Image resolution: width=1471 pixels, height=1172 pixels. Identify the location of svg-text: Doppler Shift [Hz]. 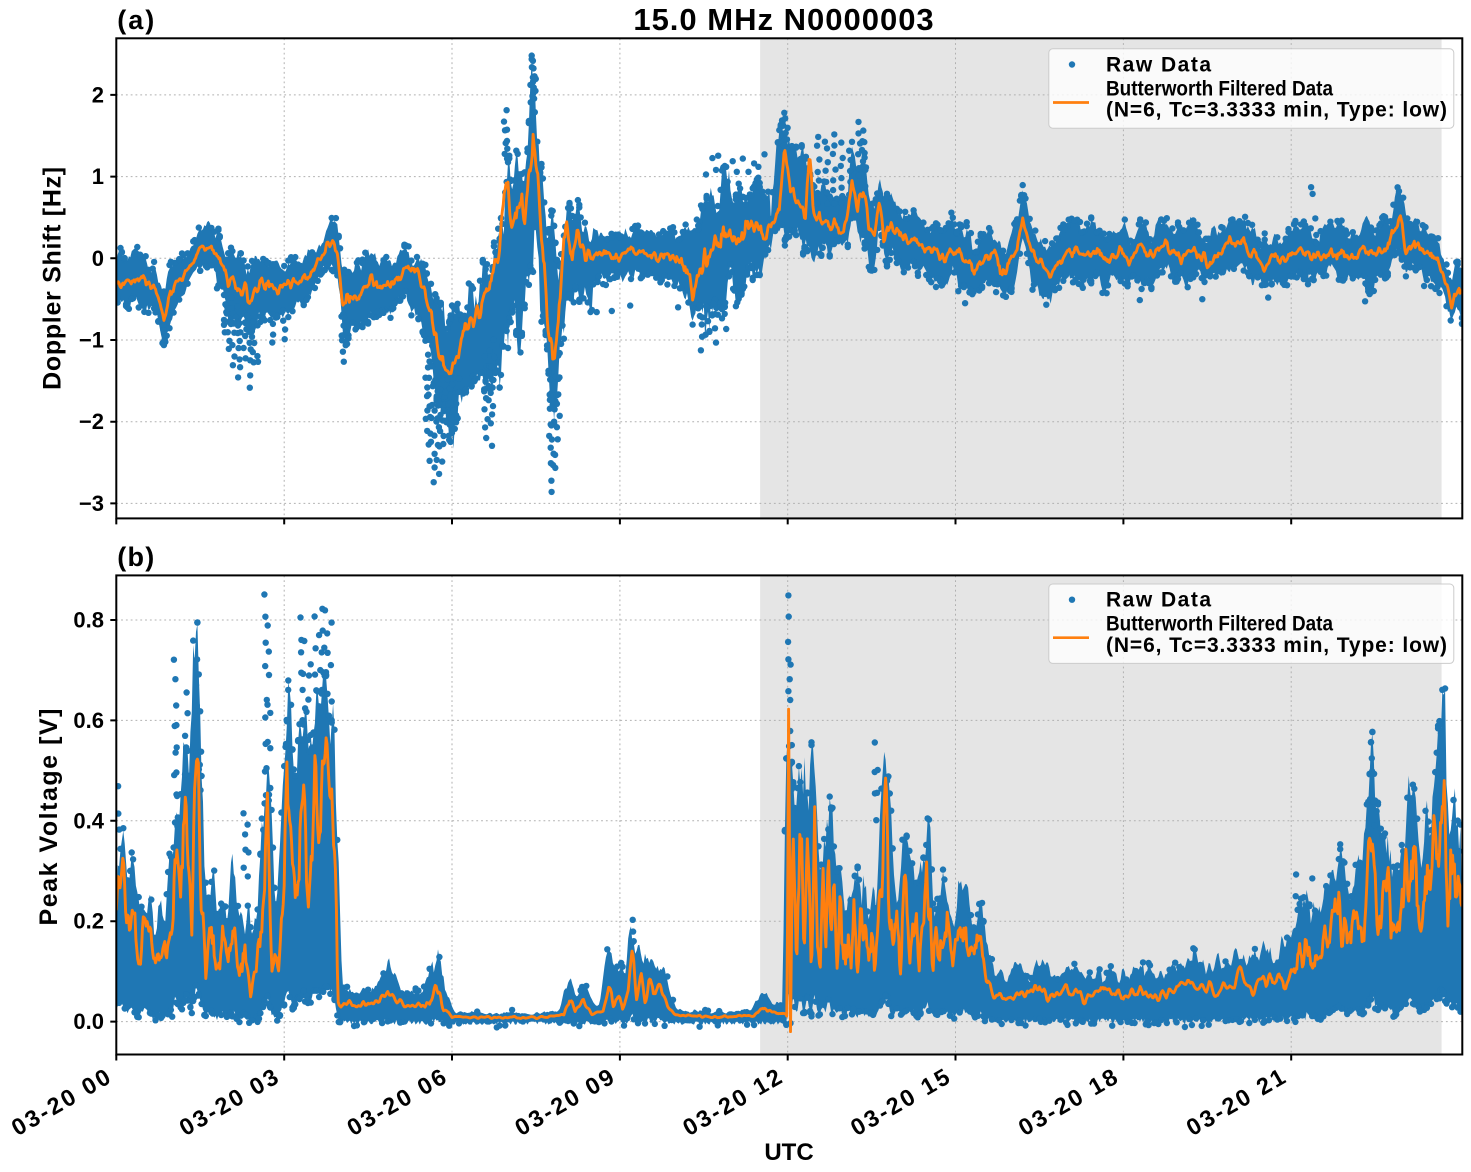
(53, 278).